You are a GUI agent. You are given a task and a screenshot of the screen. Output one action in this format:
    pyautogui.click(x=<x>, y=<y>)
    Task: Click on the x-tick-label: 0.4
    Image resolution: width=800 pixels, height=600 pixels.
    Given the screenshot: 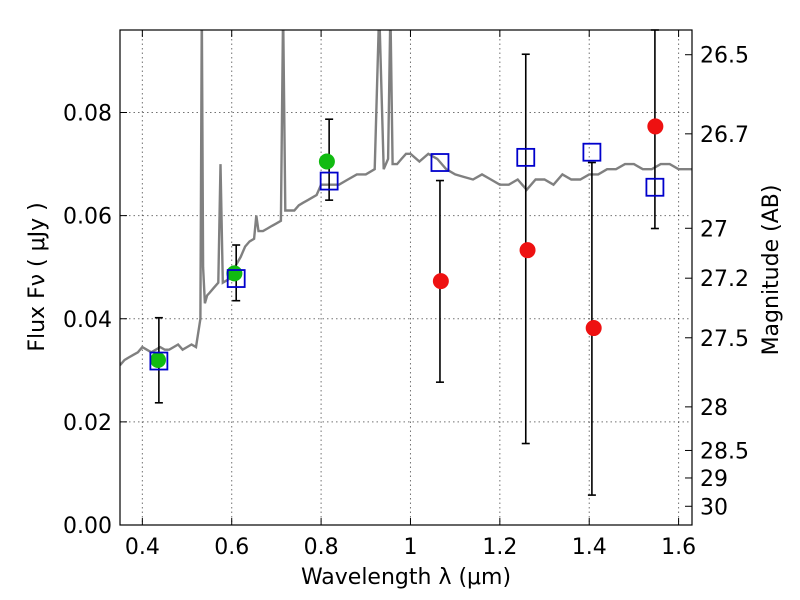 What is the action you would take?
    pyautogui.click(x=142, y=547)
    